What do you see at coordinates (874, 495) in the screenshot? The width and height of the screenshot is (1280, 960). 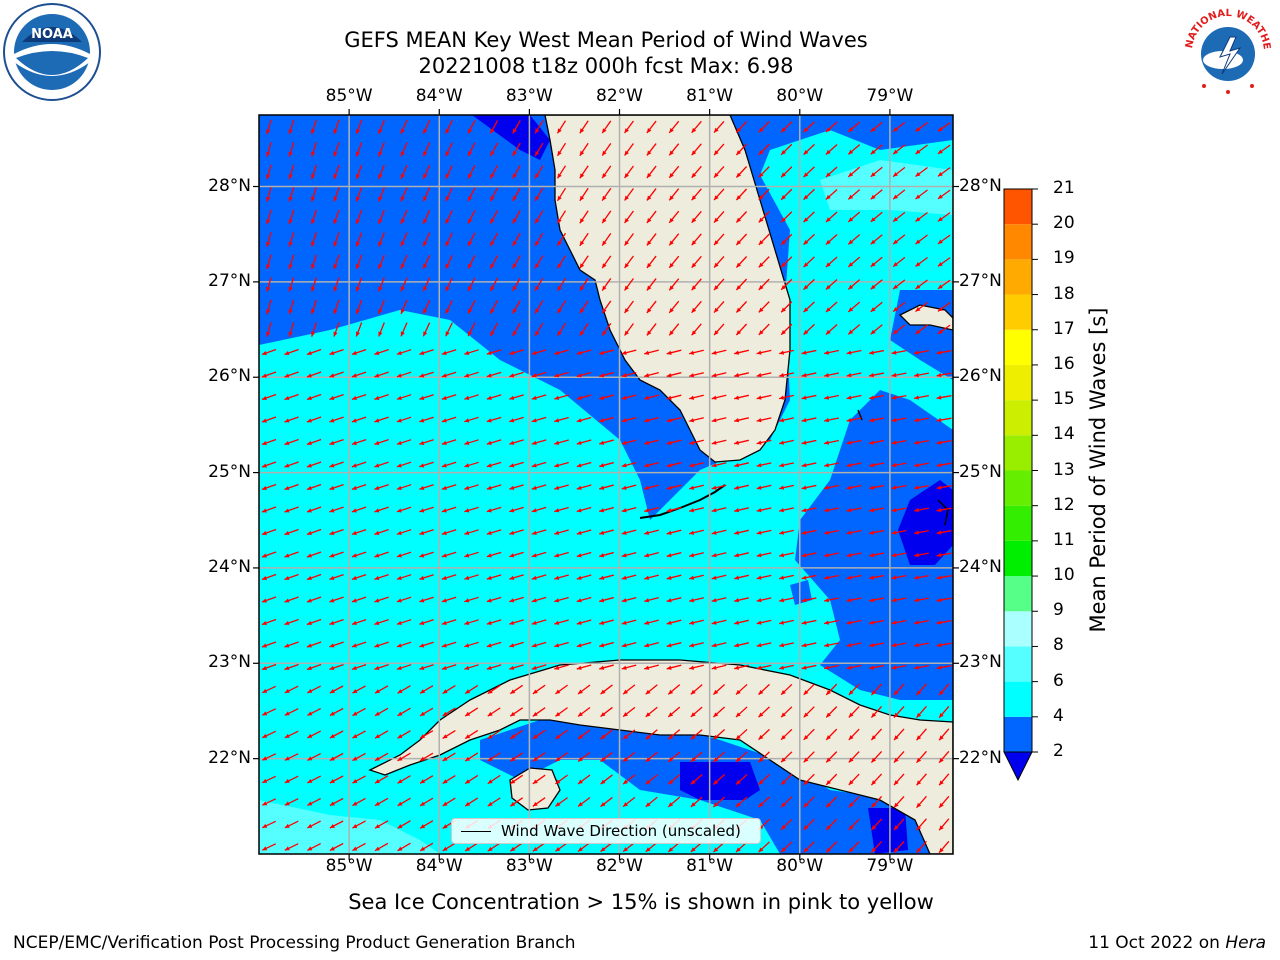 I see `wave-period-blue-region-east` at bounding box center [874, 495].